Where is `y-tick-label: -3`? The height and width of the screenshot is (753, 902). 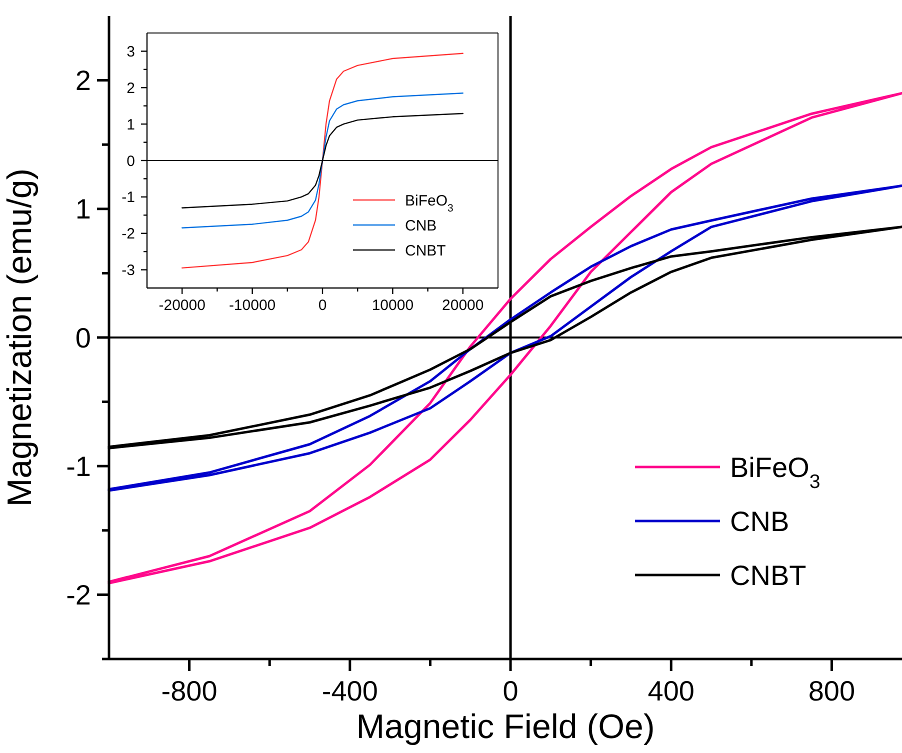
y-tick-label: -3 is located at coordinates (128, 271).